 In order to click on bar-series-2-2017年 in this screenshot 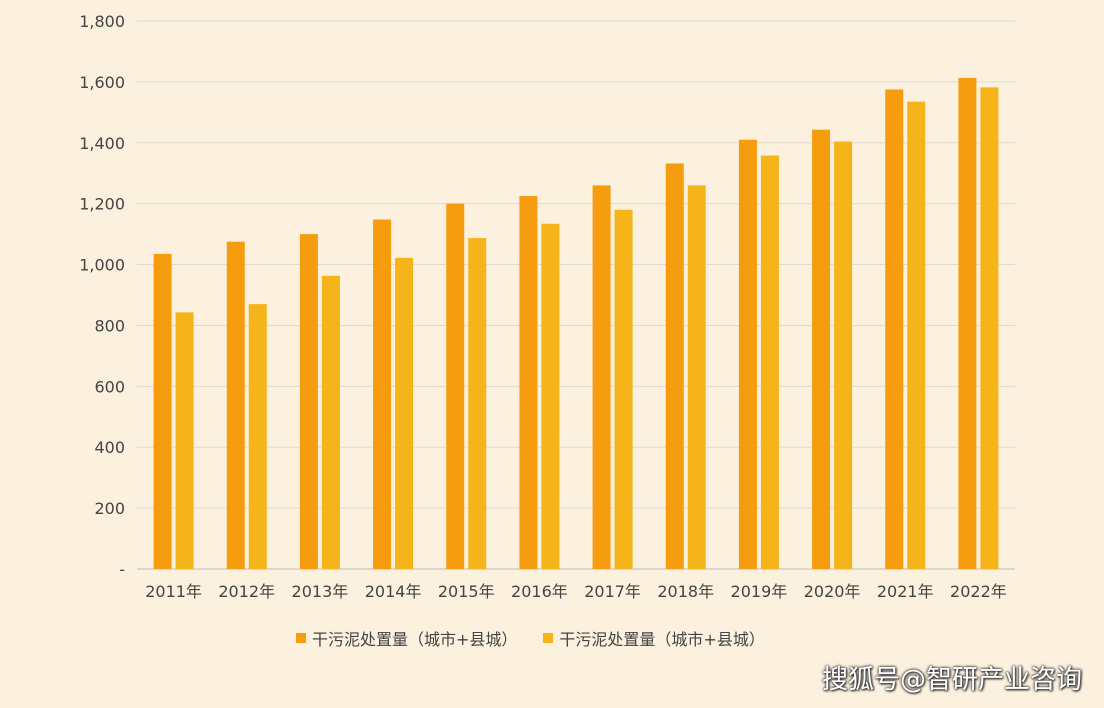, I will do `click(623, 389)`.